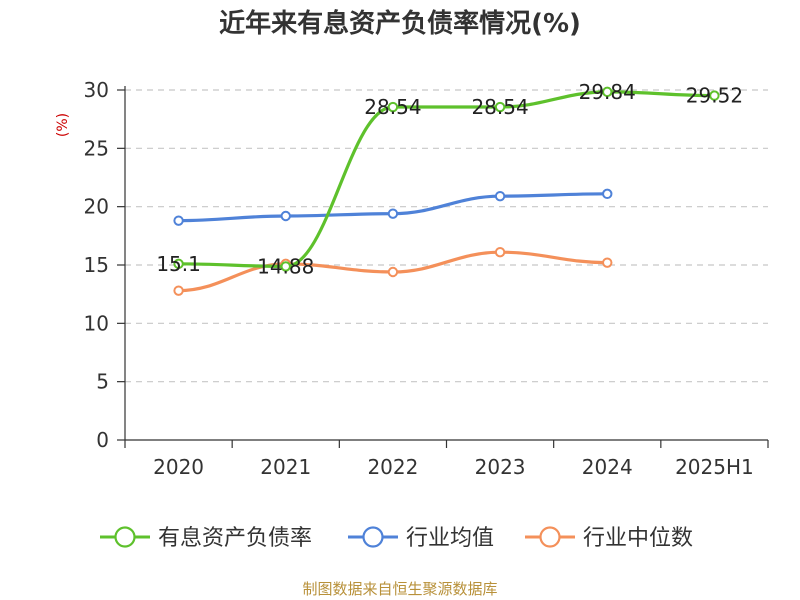 The image size is (800, 600). I want to click on y-tick-label: 25, so click(96, 148).